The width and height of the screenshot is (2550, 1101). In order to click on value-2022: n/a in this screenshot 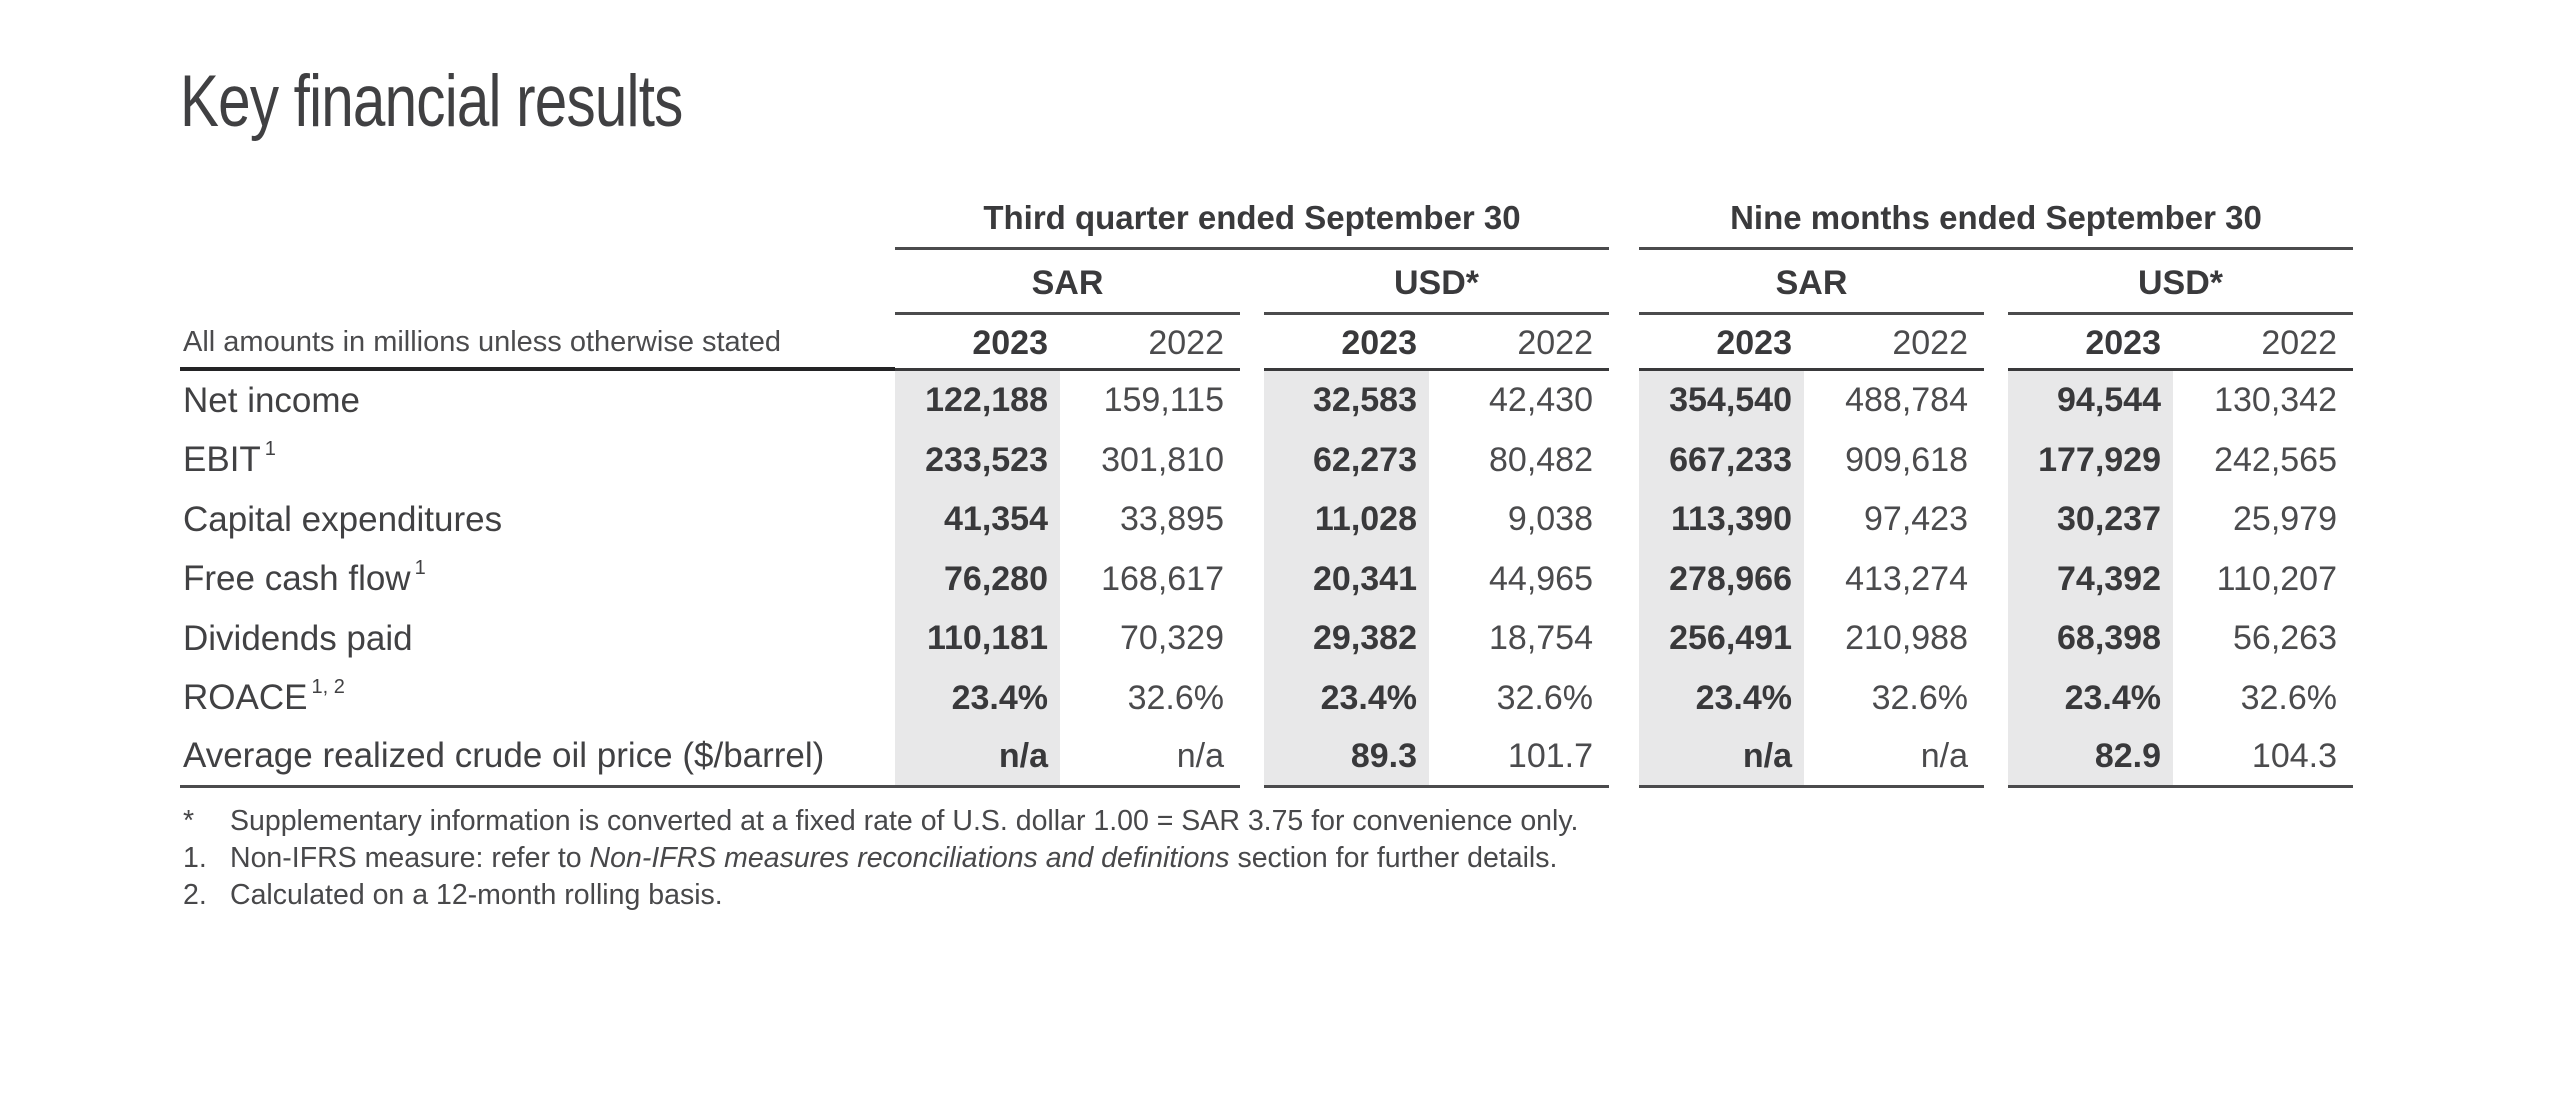, I will do `click(1894, 758)`.